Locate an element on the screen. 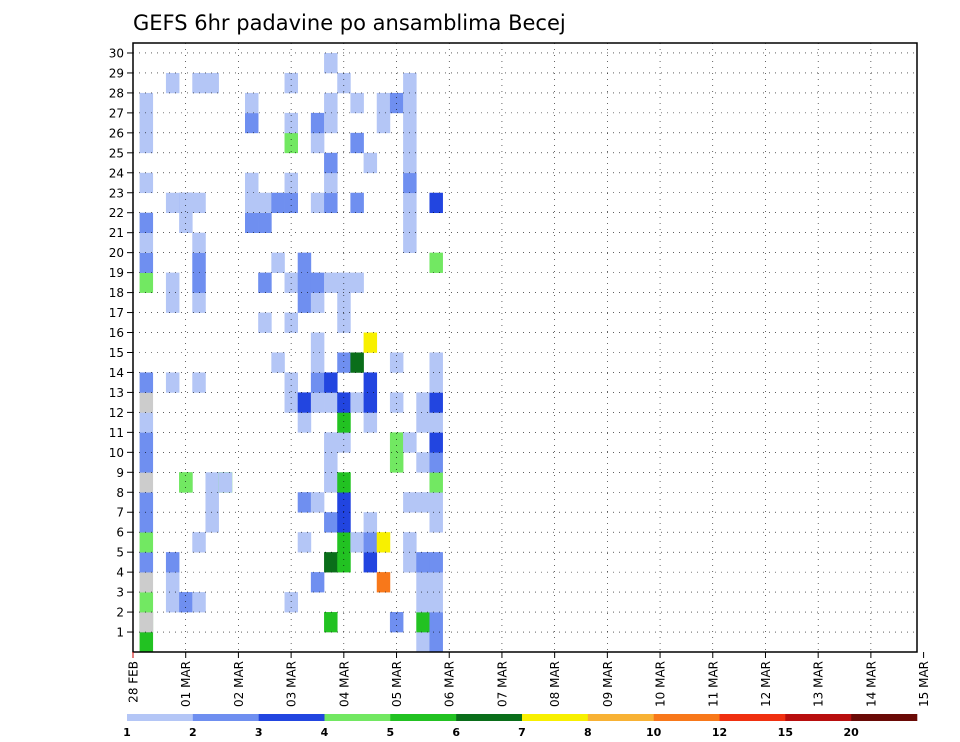  y-tick-label: 5 is located at coordinates (120, 553).